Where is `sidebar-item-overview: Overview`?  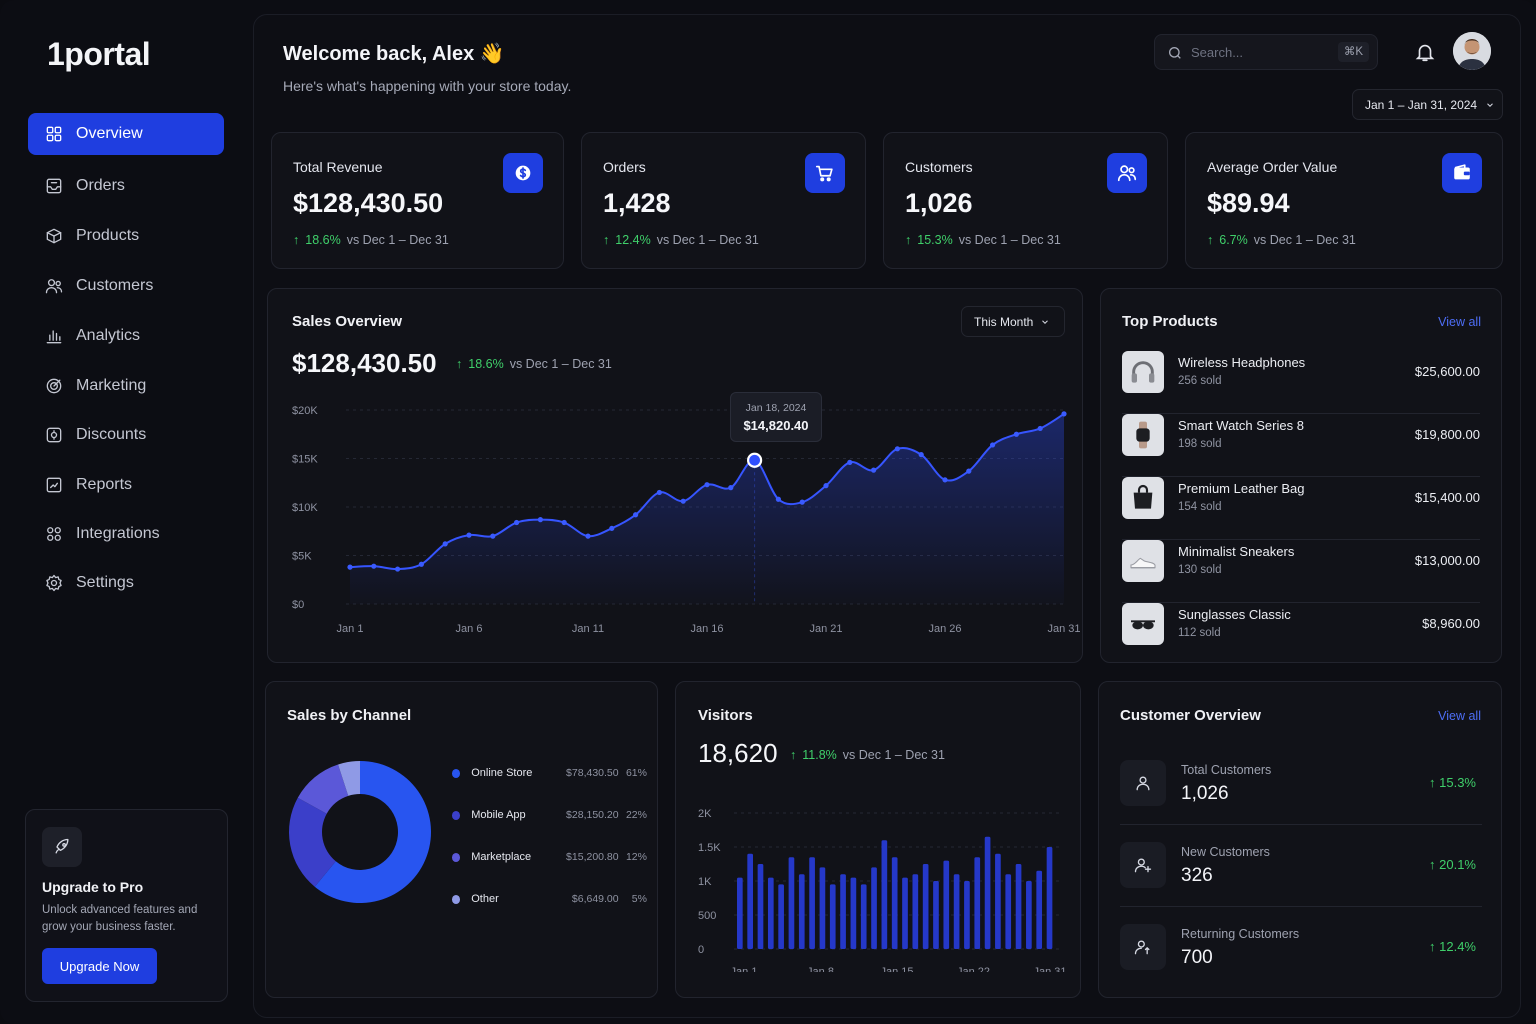
sidebar-item-overview: Overview is located at coordinates (126, 134).